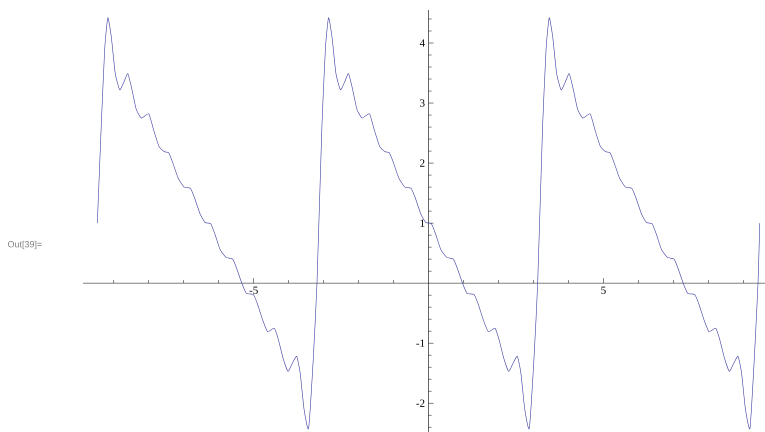  What do you see at coordinates (422, 223) in the screenshot?
I see `y-tick-label: 1` at bounding box center [422, 223].